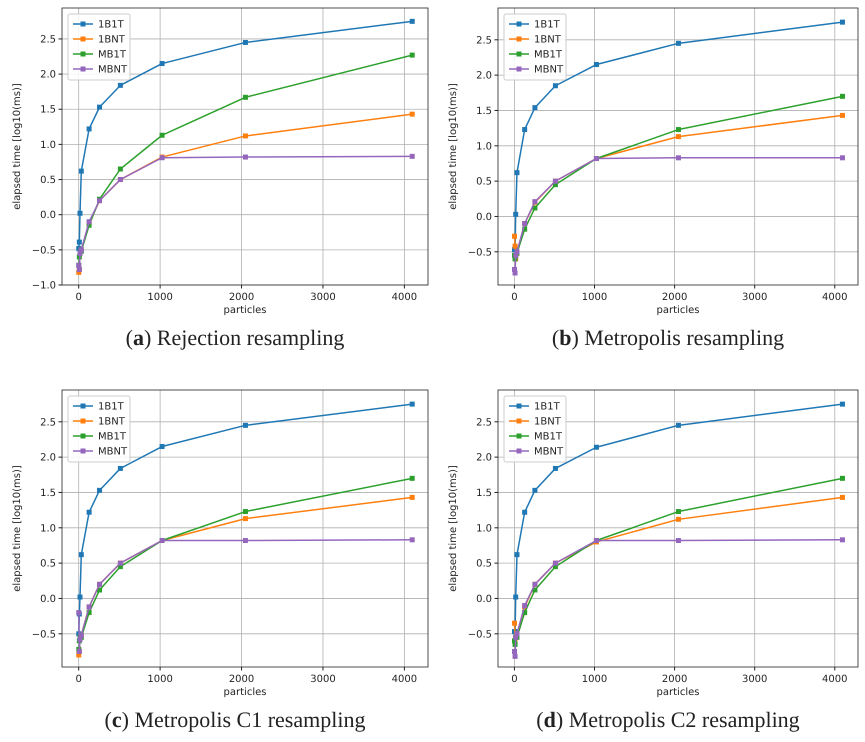 The height and width of the screenshot is (742, 865). I want to click on text: (a) Rejection resampling, so click(235, 337).